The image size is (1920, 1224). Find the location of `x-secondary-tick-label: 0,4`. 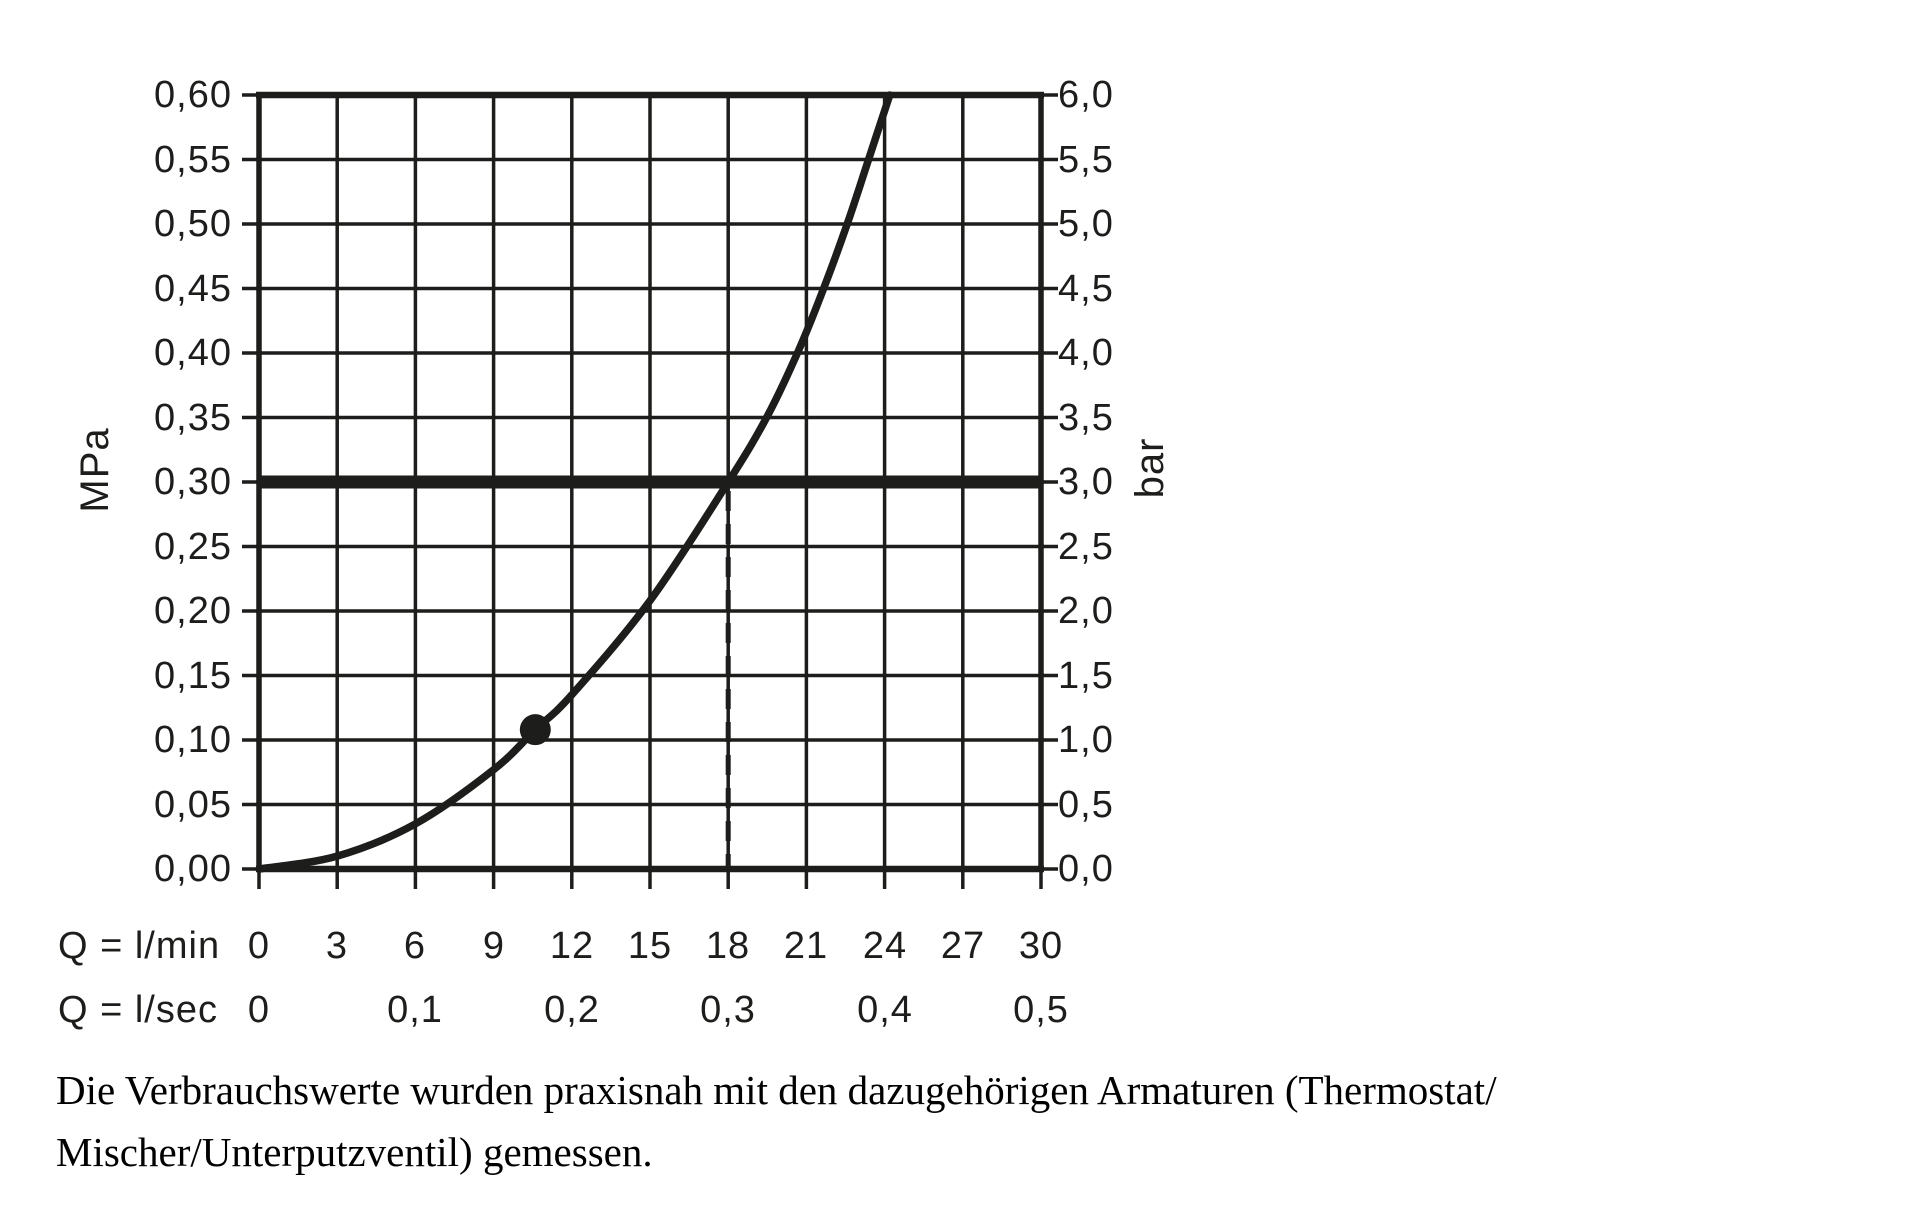

x-secondary-tick-label: 0,4 is located at coordinates (885, 1010).